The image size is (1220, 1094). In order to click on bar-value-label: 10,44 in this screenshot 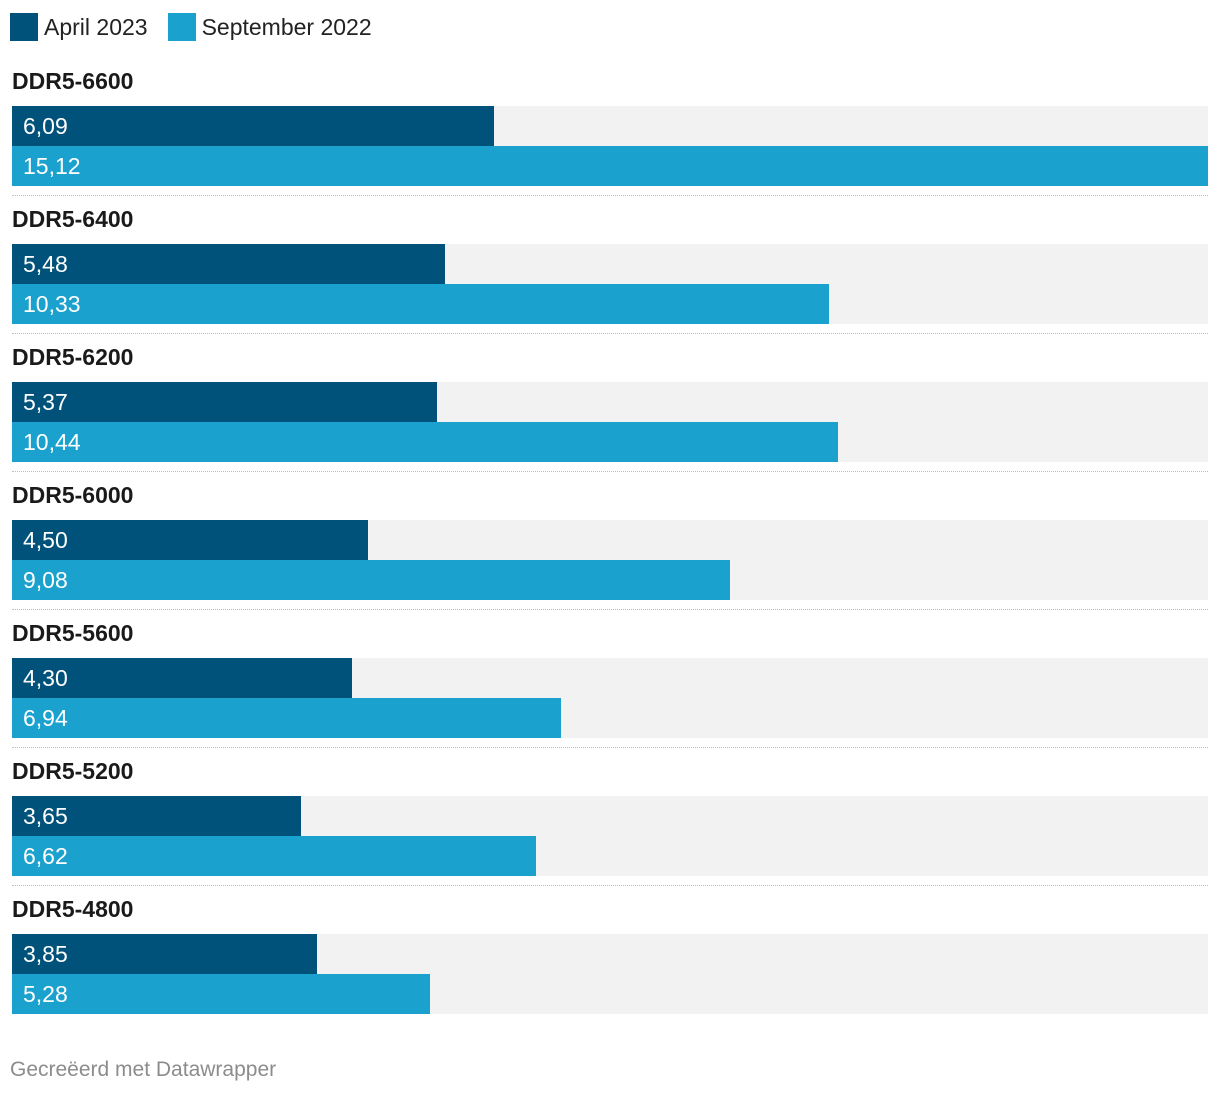, I will do `click(52, 442)`.